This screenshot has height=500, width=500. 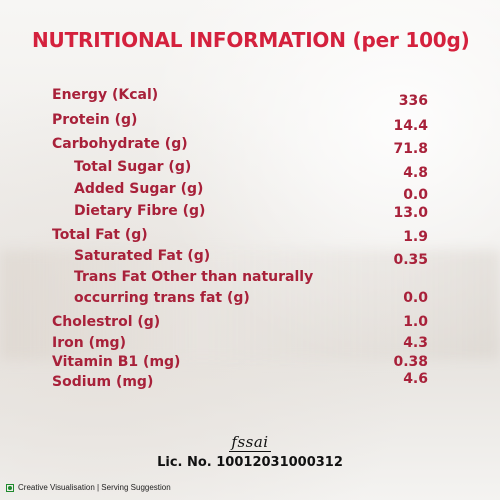 What do you see at coordinates (10, 487) in the screenshot?
I see `veg-mark-icon` at bounding box center [10, 487].